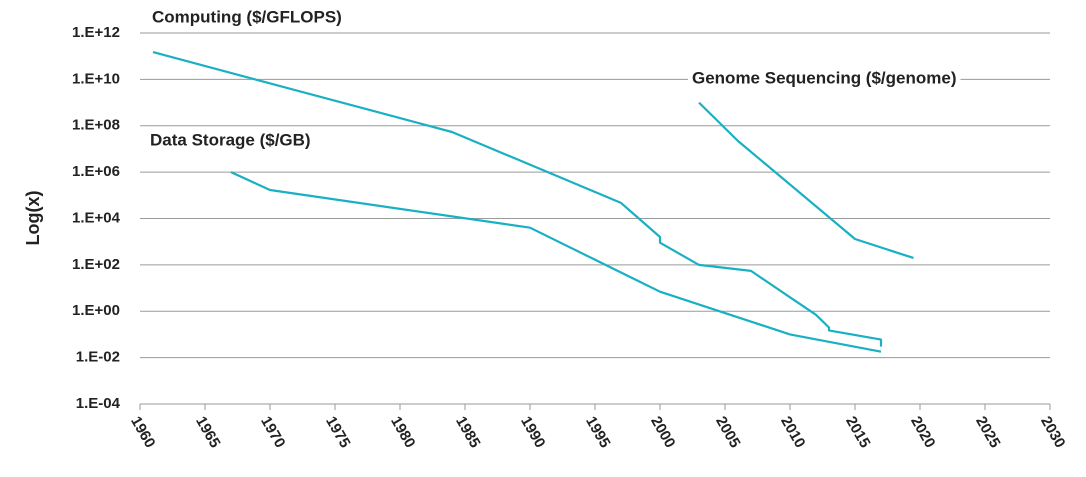 The height and width of the screenshot is (477, 1086). I want to click on y-tick-label: 1.E+02, so click(96, 264).